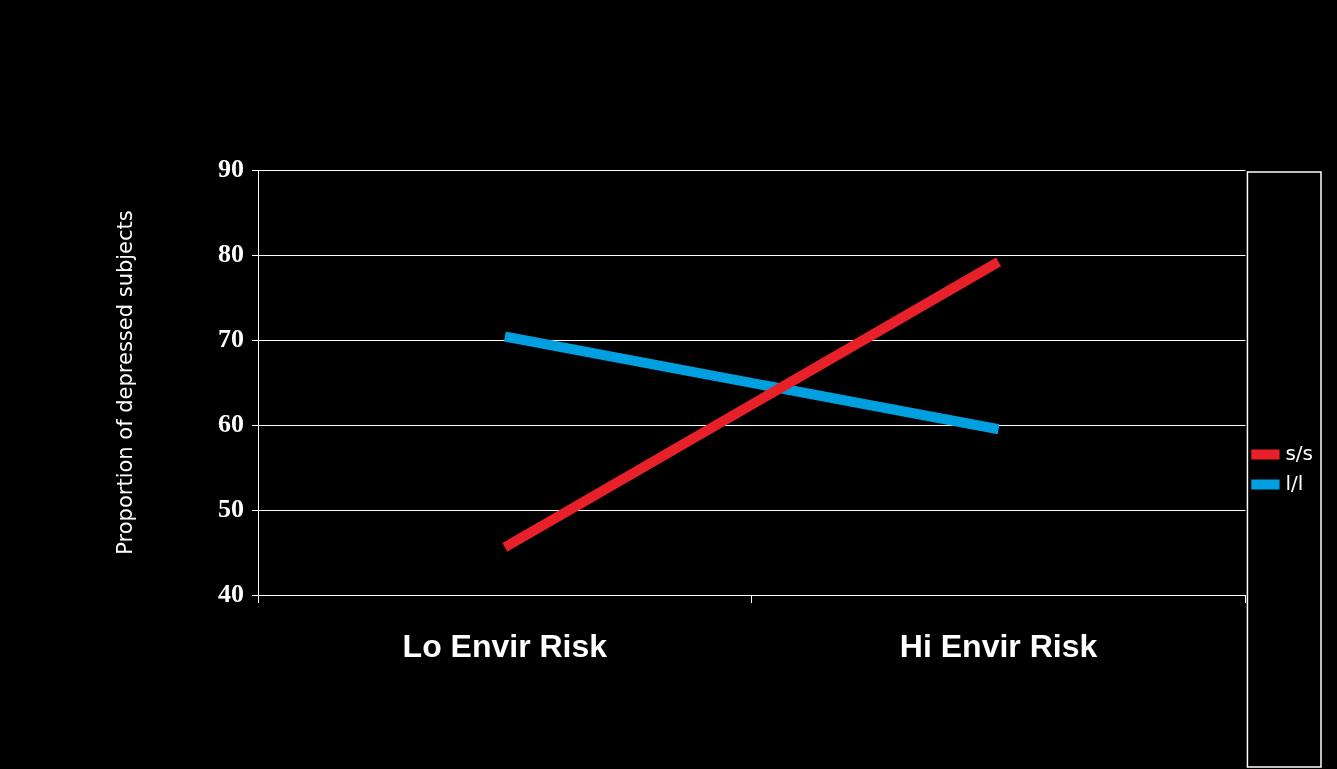 This screenshot has width=1337, height=769. I want to click on legend-label: l/l, so click(1294, 482).